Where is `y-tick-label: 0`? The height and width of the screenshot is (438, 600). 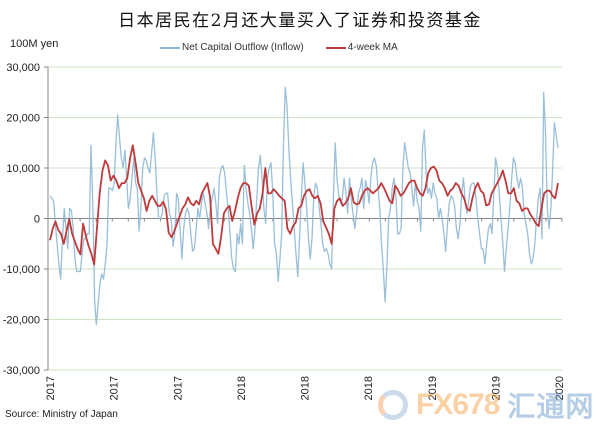 y-tick-label: 0 is located at coordinates (37, 220).